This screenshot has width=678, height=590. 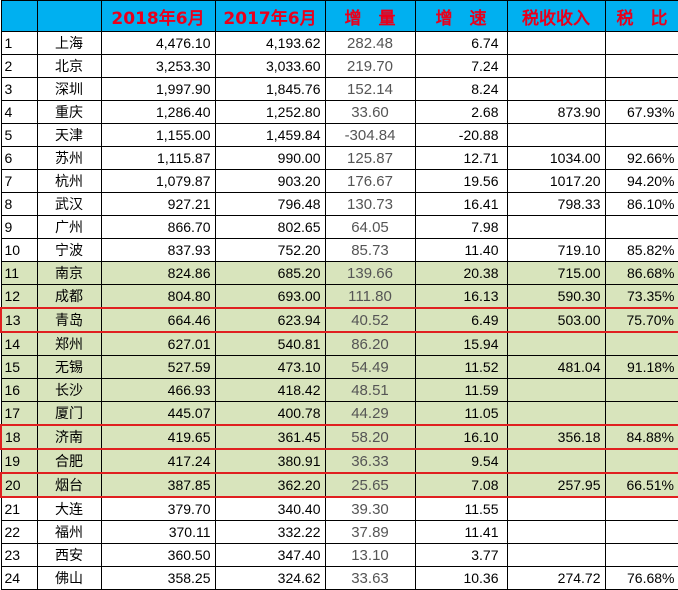 I want to click on city-cell: 合肥, so click(x=69, y=461).